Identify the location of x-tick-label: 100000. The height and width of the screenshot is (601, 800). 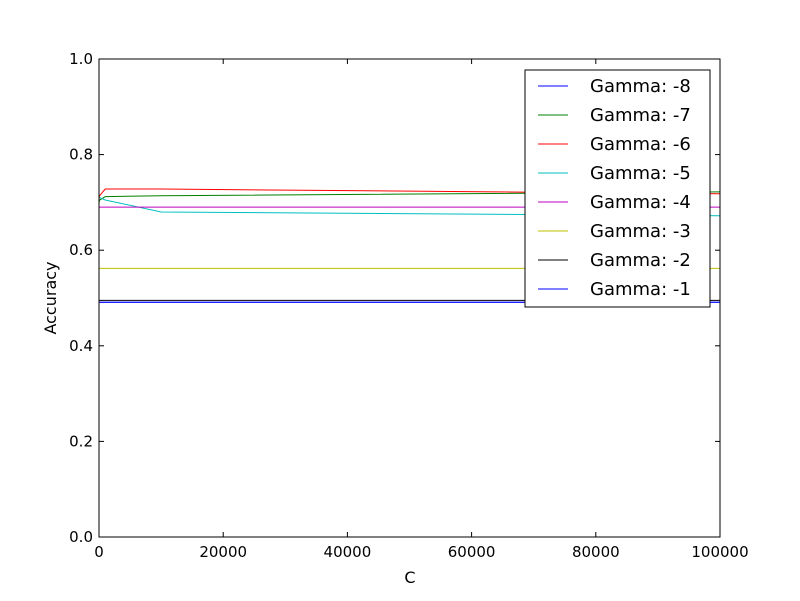
(719, 552).